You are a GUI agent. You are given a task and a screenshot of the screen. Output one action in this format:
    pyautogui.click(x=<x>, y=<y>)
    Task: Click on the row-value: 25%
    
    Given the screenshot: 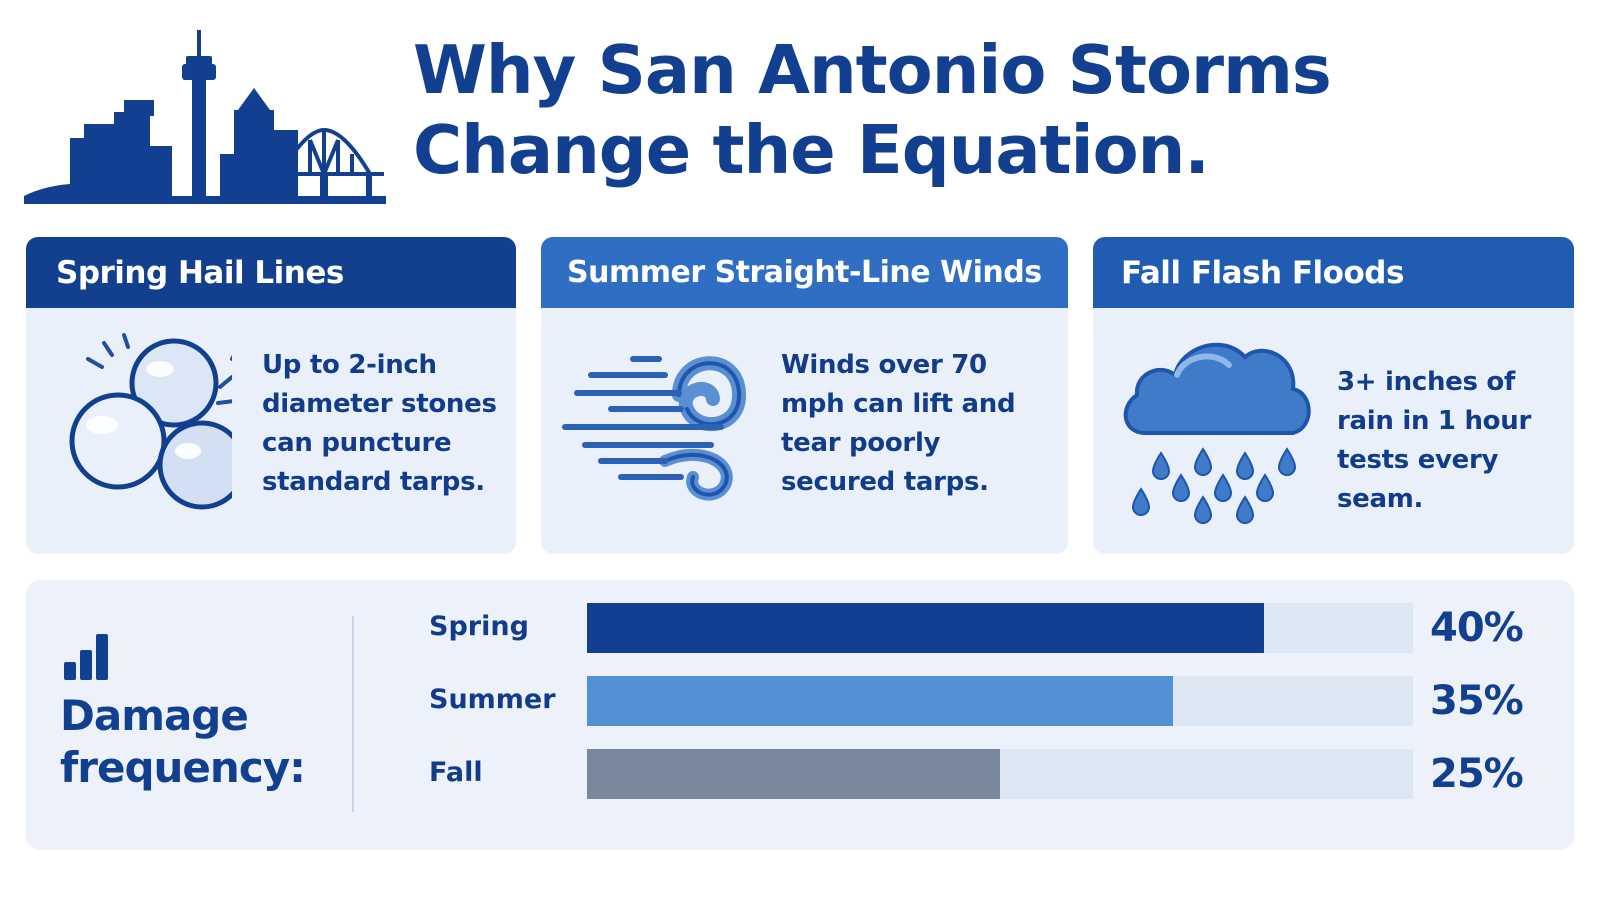 What is the action you would take?
    pyautogui.click(x=1477, y=774)
    